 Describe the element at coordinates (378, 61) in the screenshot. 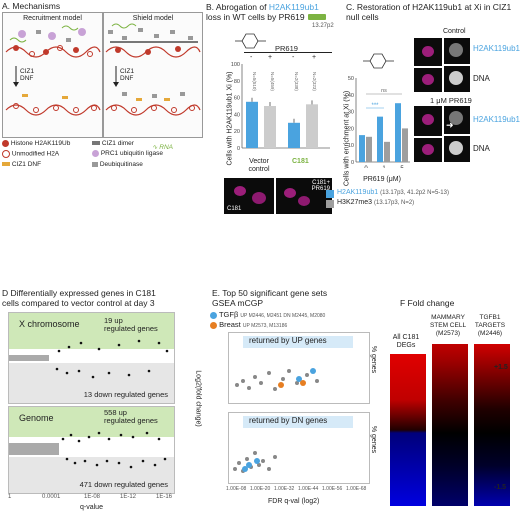

I see `chemical-structure-c` at that location.